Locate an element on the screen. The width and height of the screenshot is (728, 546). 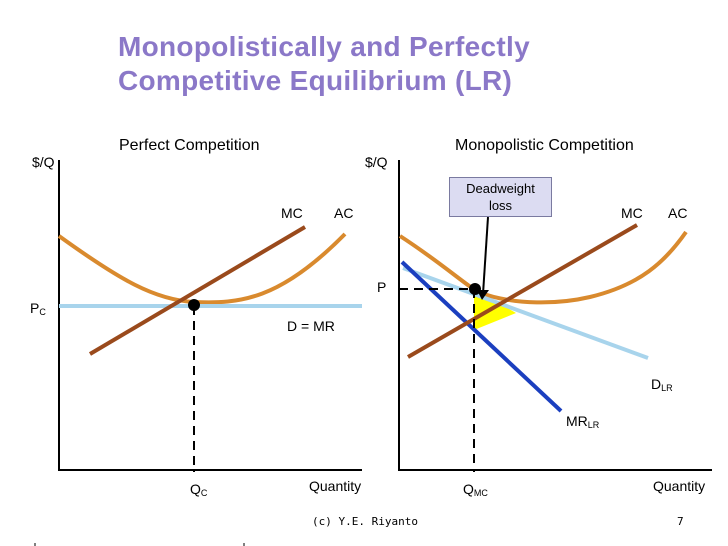
callout-arrowhead is located at coordinates (483, 295).